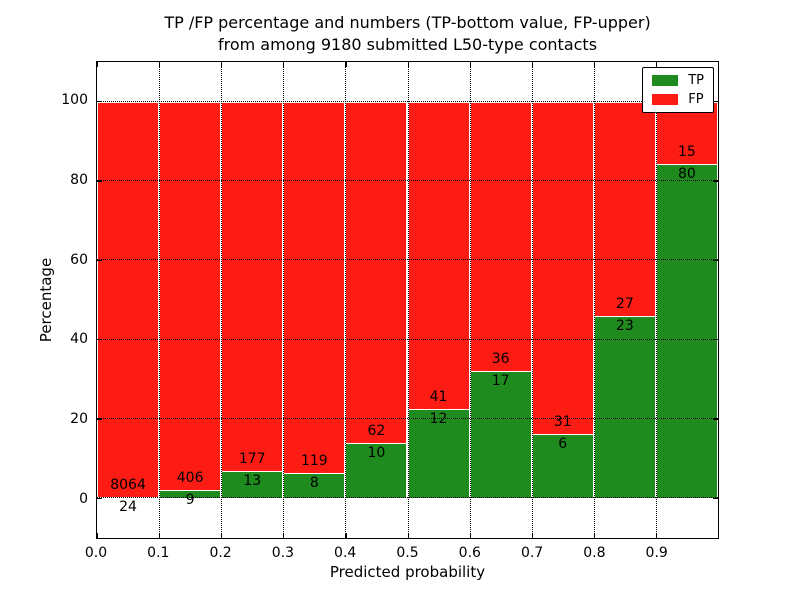  What do you see at coordinates (96, 553) in the screenshot?
I see `x-tick-label: 0.0` at bounding box center [96, 553].